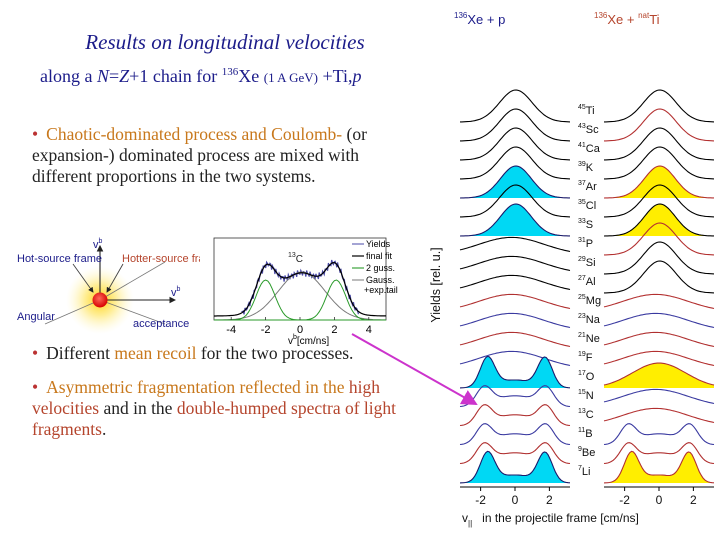  What do you see at coordinates (159, 134) in the screenshot?
I see `bullet1-part1: Chaotic-dominated process and` at bounding box center [159, 134].